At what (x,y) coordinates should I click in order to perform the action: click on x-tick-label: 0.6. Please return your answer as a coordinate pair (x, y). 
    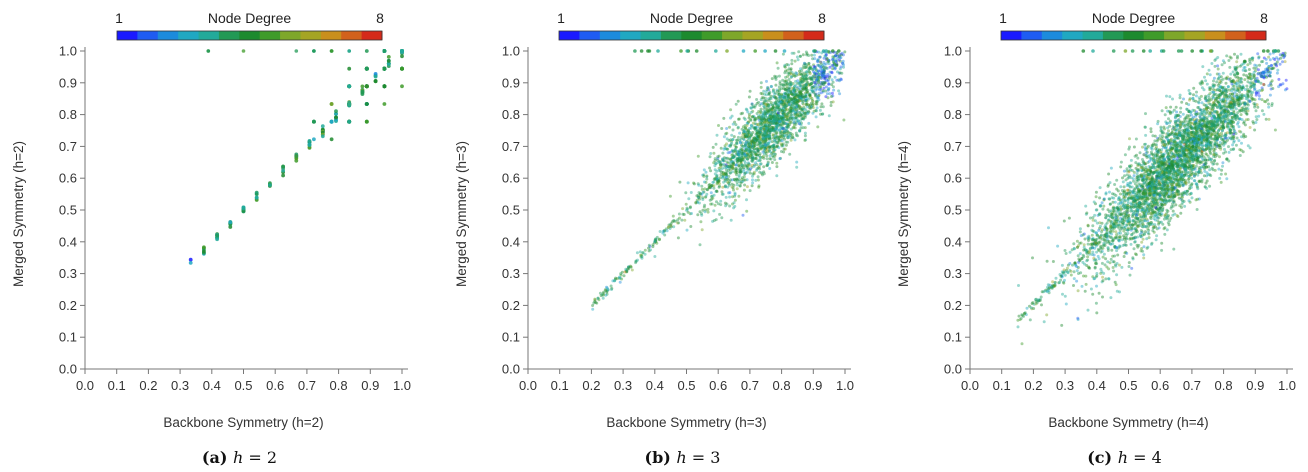
    Looking at the image, I should click on (275, 385).